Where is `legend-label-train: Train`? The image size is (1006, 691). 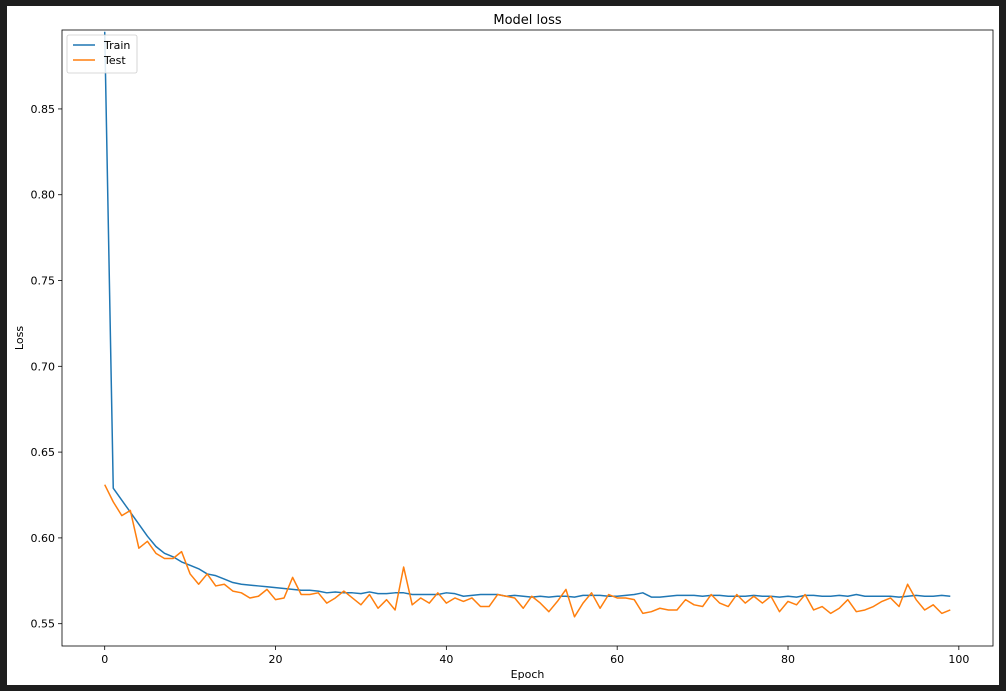
legend-label-train: Train is located at coordinates (116, 45).